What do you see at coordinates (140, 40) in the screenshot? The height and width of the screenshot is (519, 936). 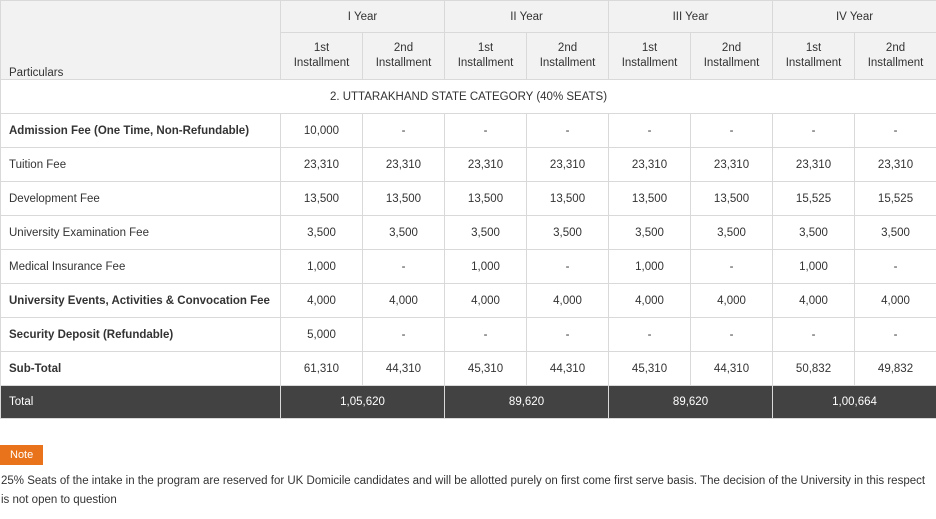 I see `particulars-header: Particulars` at bounding box center [140, 40].